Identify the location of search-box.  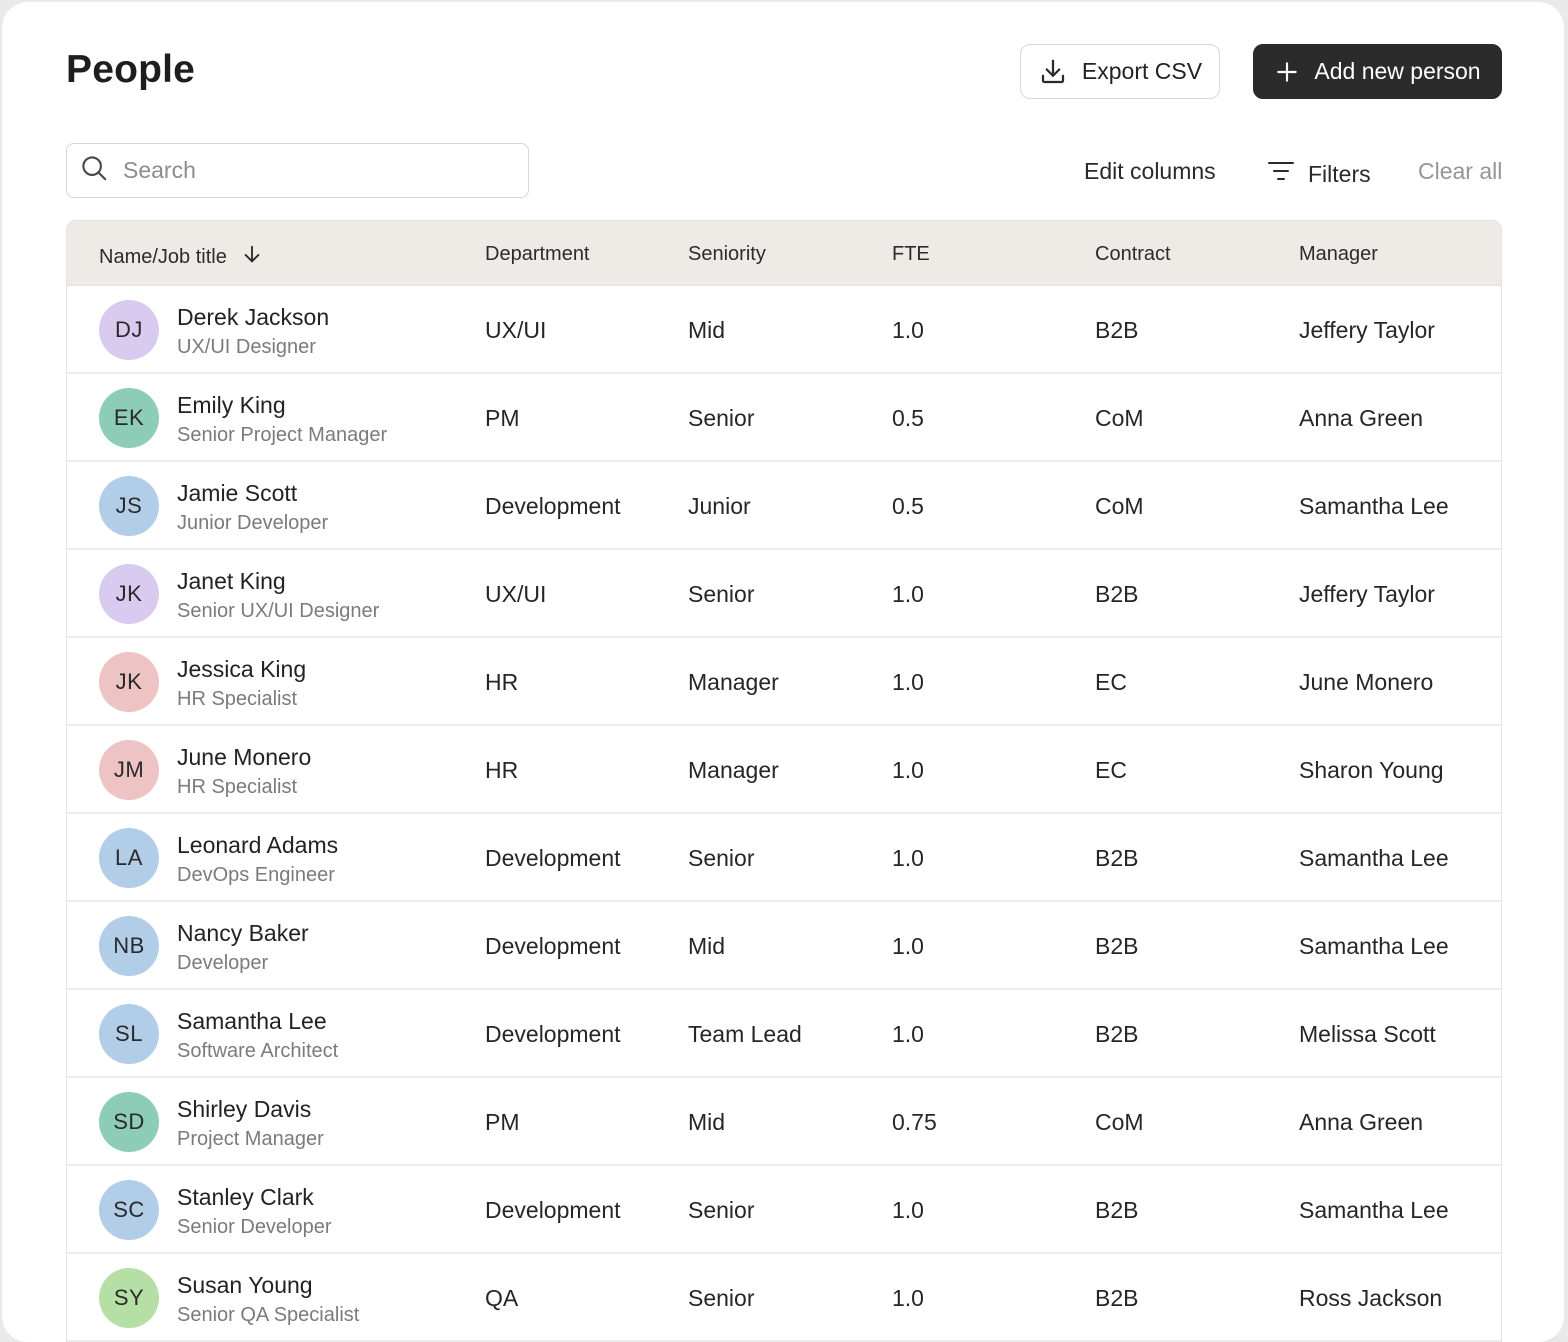
(297, 170).